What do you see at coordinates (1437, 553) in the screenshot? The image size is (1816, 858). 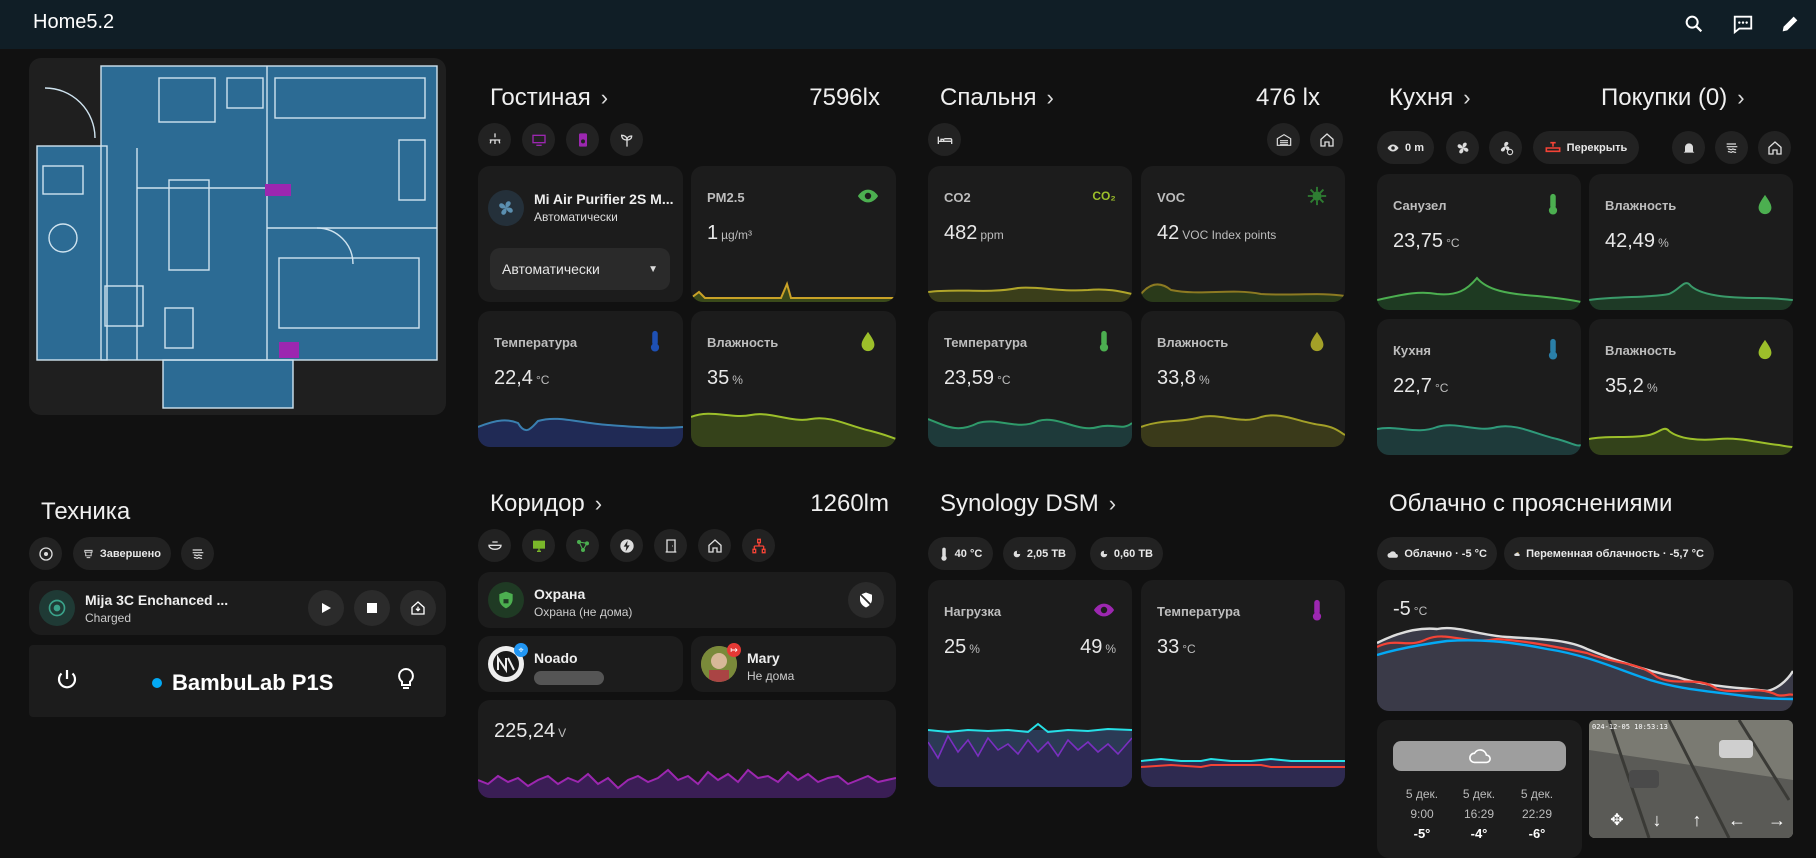 I see `weather-chip-current: Облачно · -5 °C` at bounding box center [1437, 553].